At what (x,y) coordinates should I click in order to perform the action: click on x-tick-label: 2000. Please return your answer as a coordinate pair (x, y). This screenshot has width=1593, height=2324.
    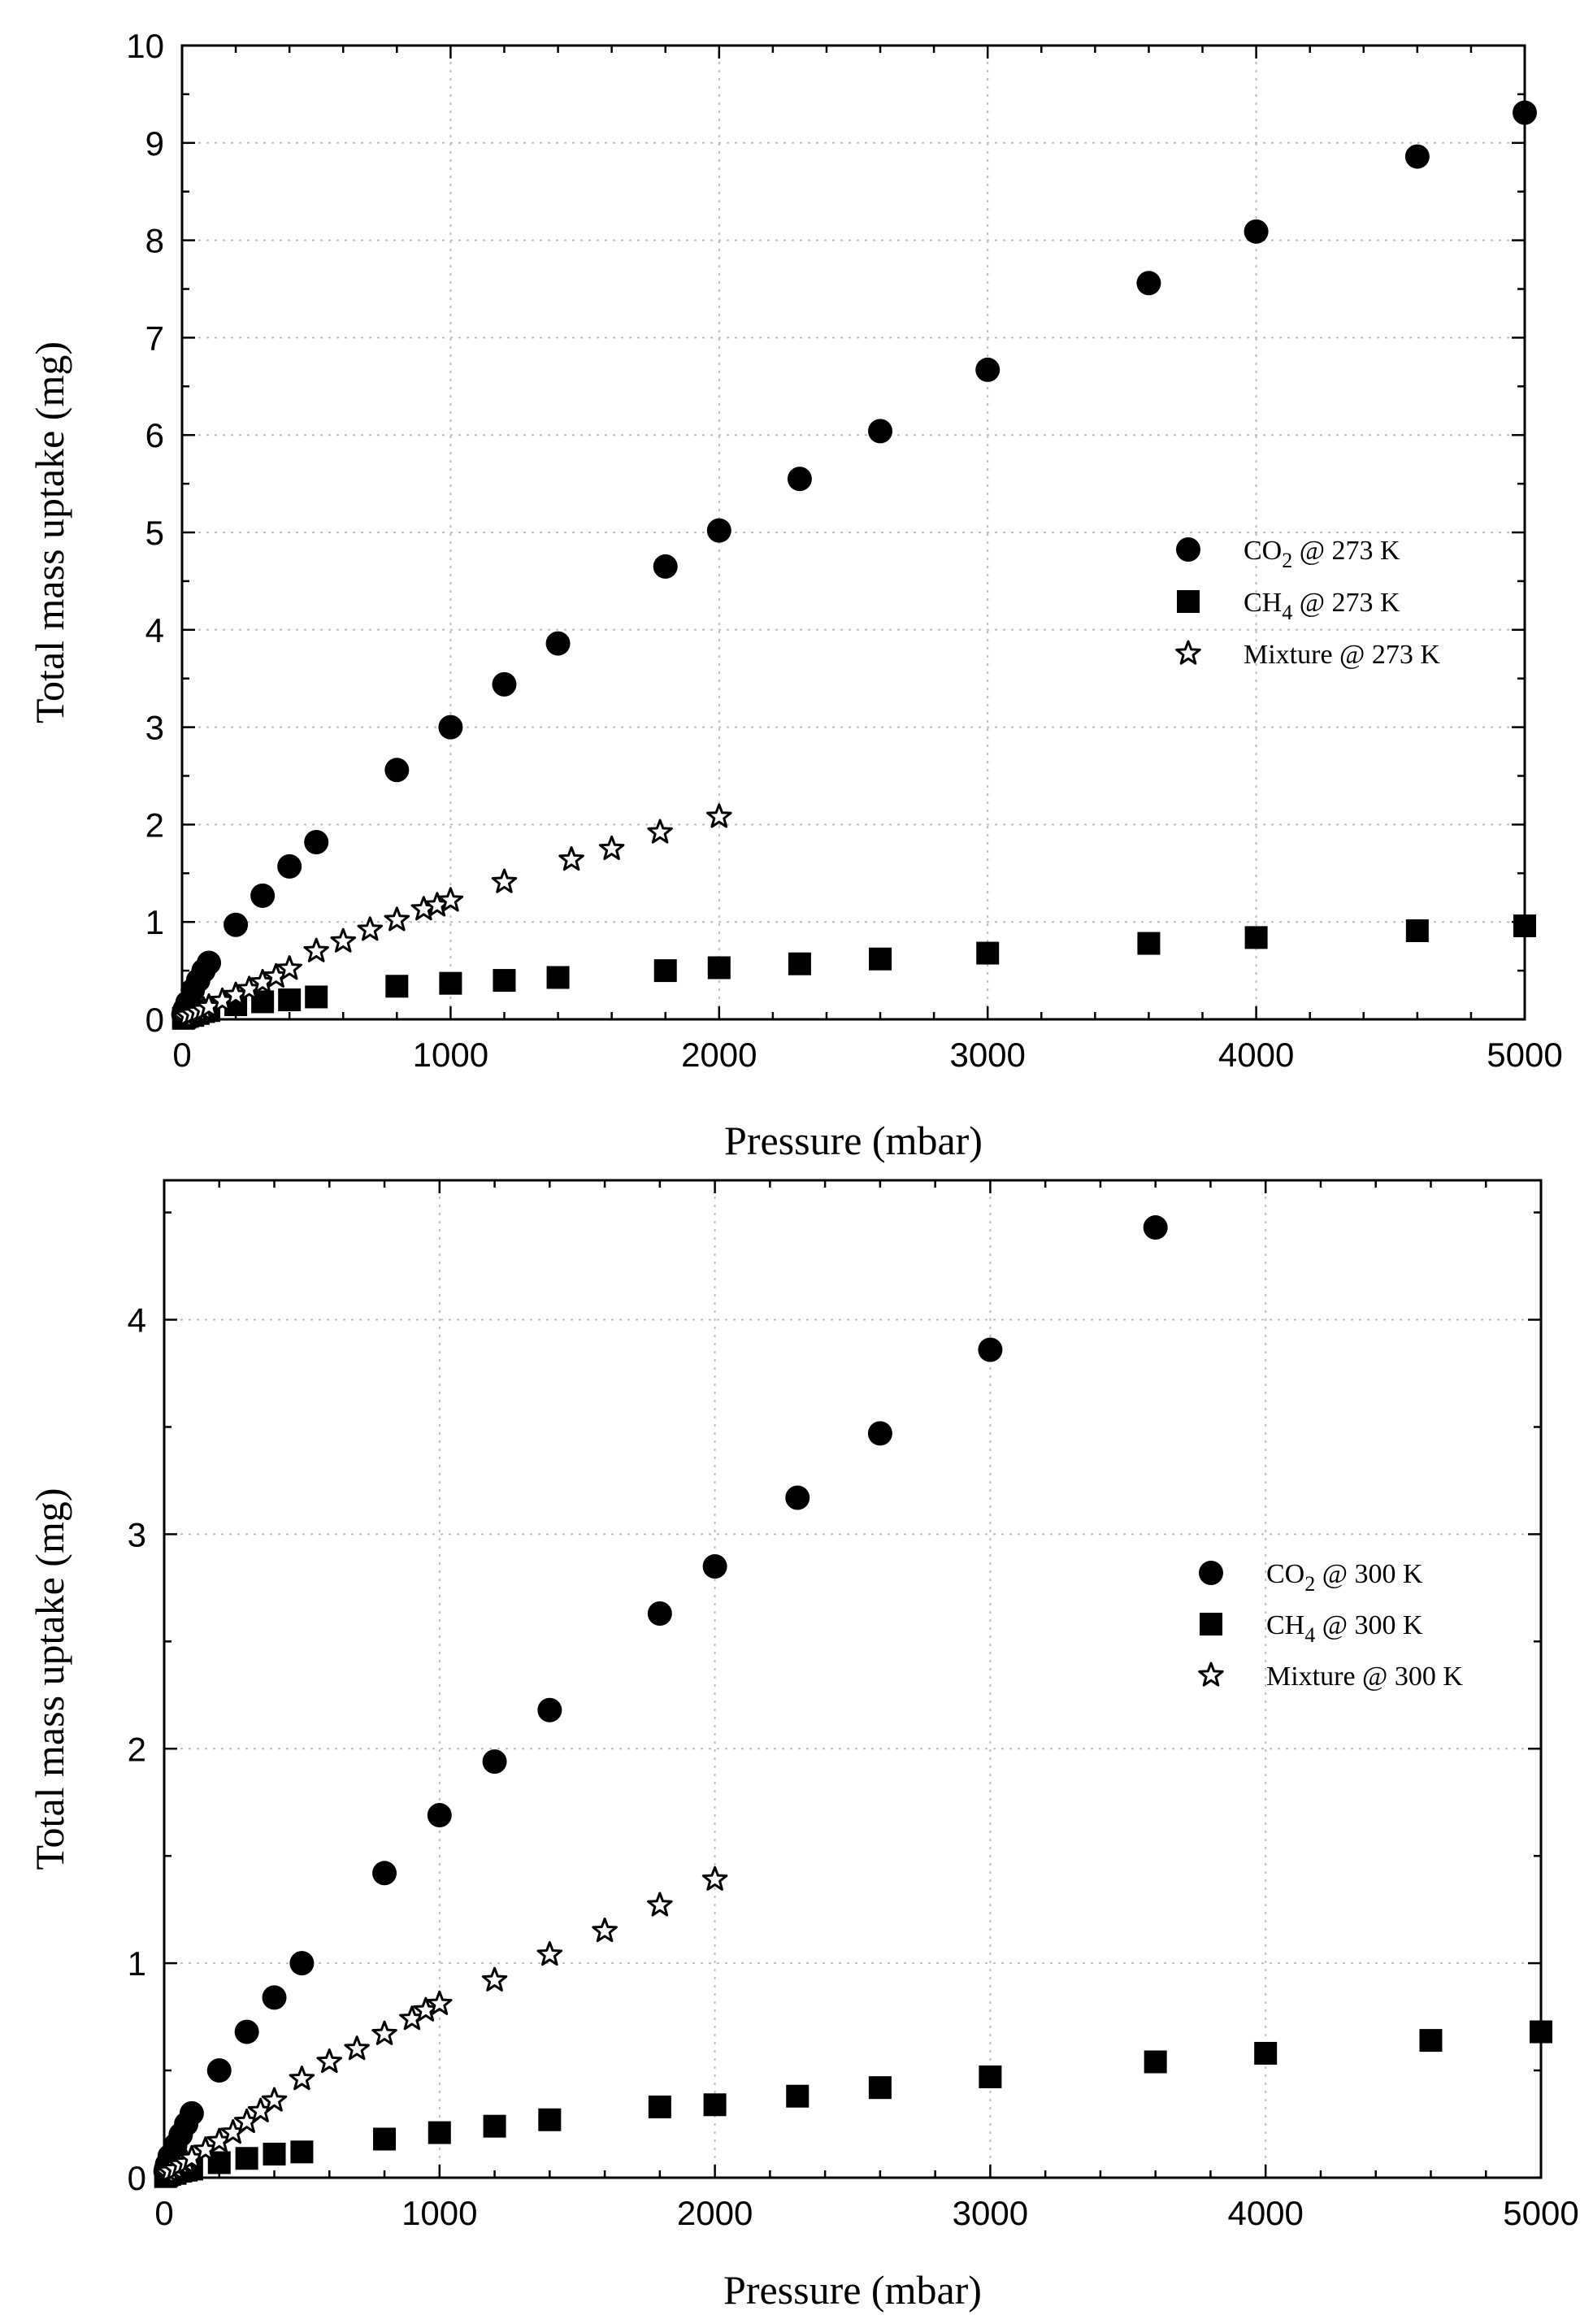
    Looking at the image, I should click on (715, 2213).